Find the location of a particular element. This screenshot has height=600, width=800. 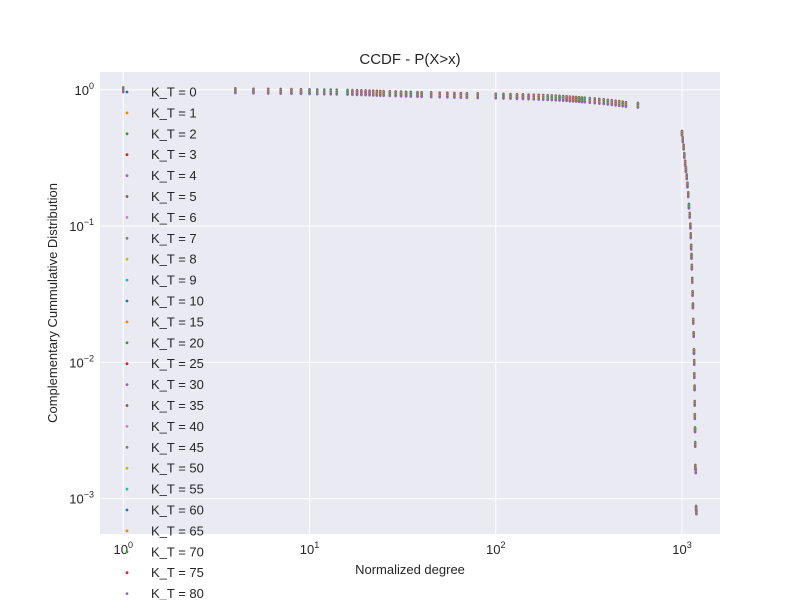

legend-label-20: K_T = 60 is located at coordinates (177, 510).